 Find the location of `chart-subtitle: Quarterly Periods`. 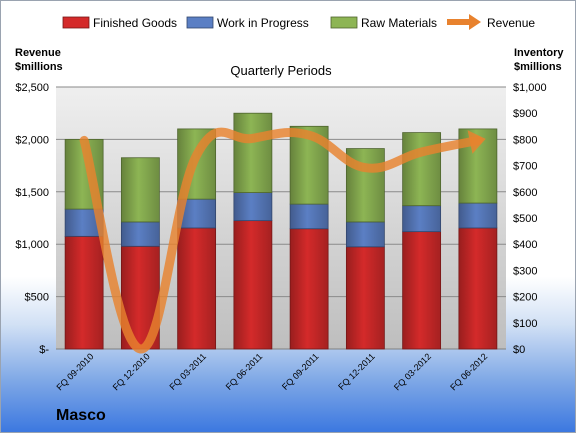

chart-subtitle: Quarterly Periods is located at coordinates (281, 70).